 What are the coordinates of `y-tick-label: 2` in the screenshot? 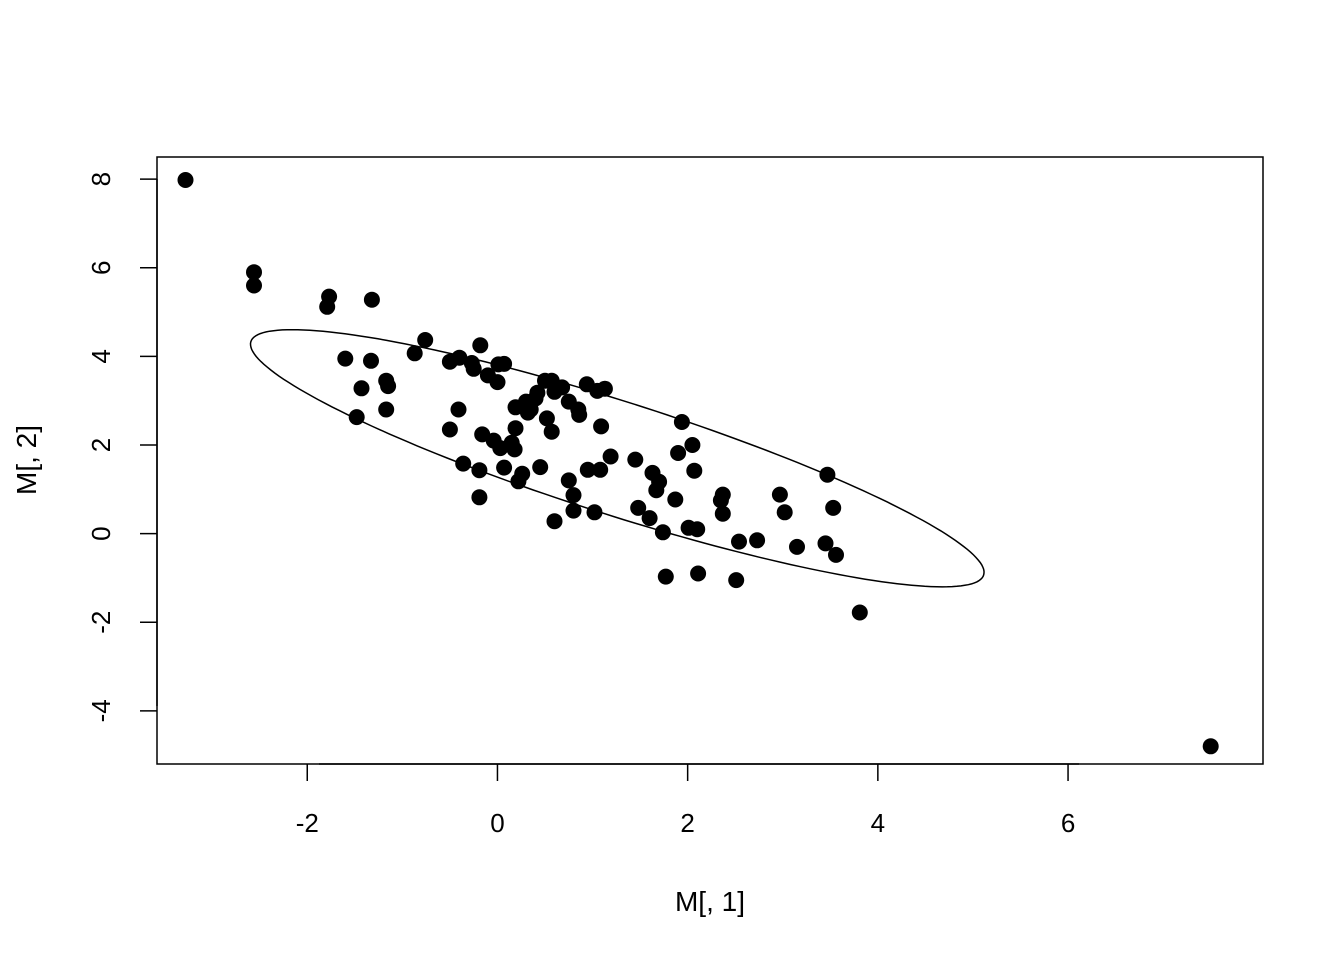 It's located at (101, 445).